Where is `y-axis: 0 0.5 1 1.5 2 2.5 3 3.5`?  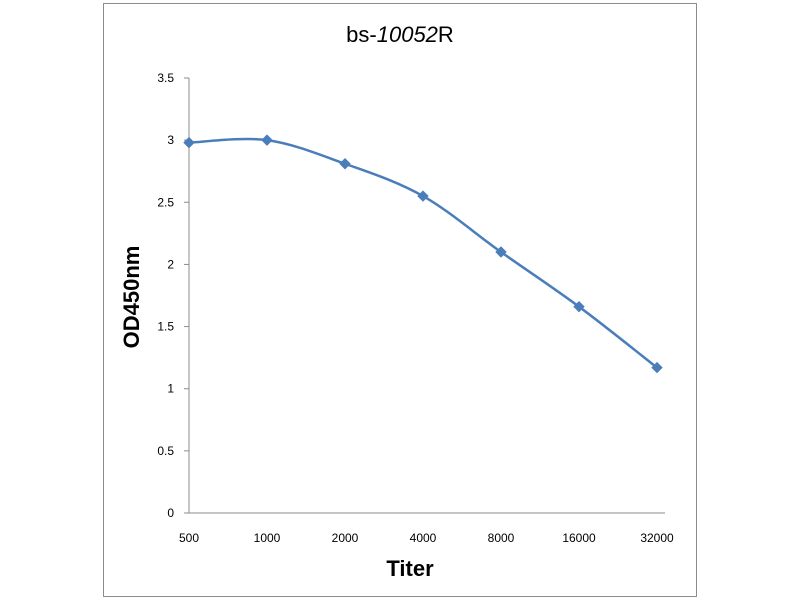
y-axis: 0 0.5 1 1.5 2 2.5 3 3.5 is located at coordinates (173, 295).